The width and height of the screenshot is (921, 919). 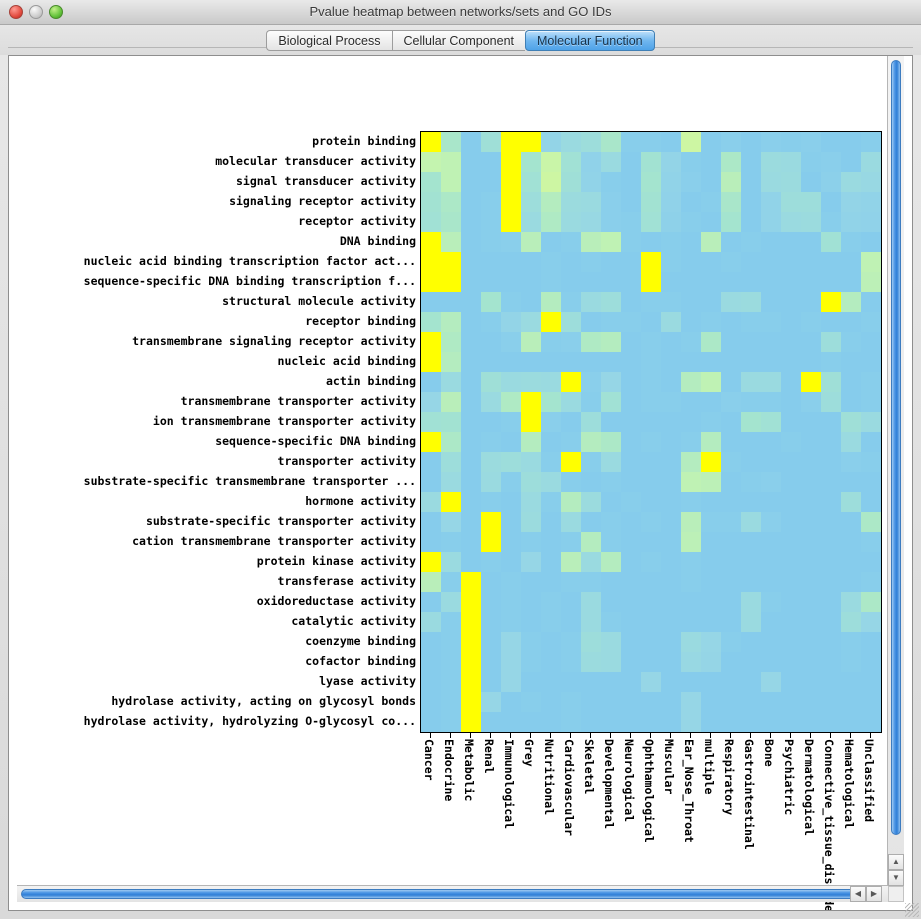 I want to click on vertical-scrollbar-thumb, so click(x=896, y=447).